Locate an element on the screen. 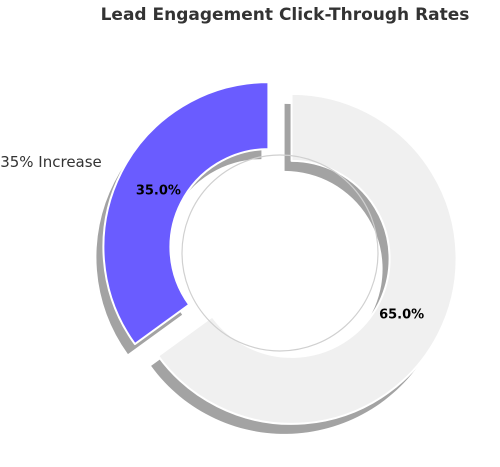 This screenshot has height=467, width=500. pct-label-0: 35.0% is located at coordinates (158, 191).